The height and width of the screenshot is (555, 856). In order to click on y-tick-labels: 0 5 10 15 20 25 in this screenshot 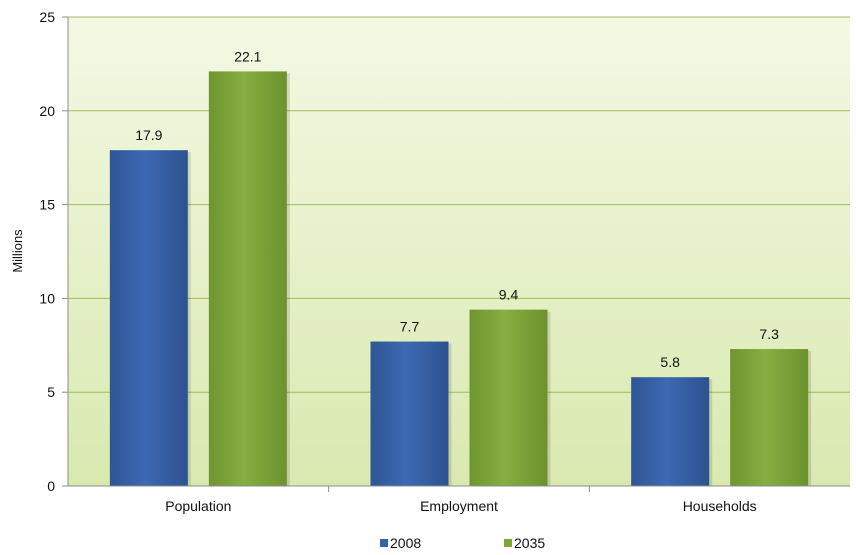, I will do `click(53, 251)`.